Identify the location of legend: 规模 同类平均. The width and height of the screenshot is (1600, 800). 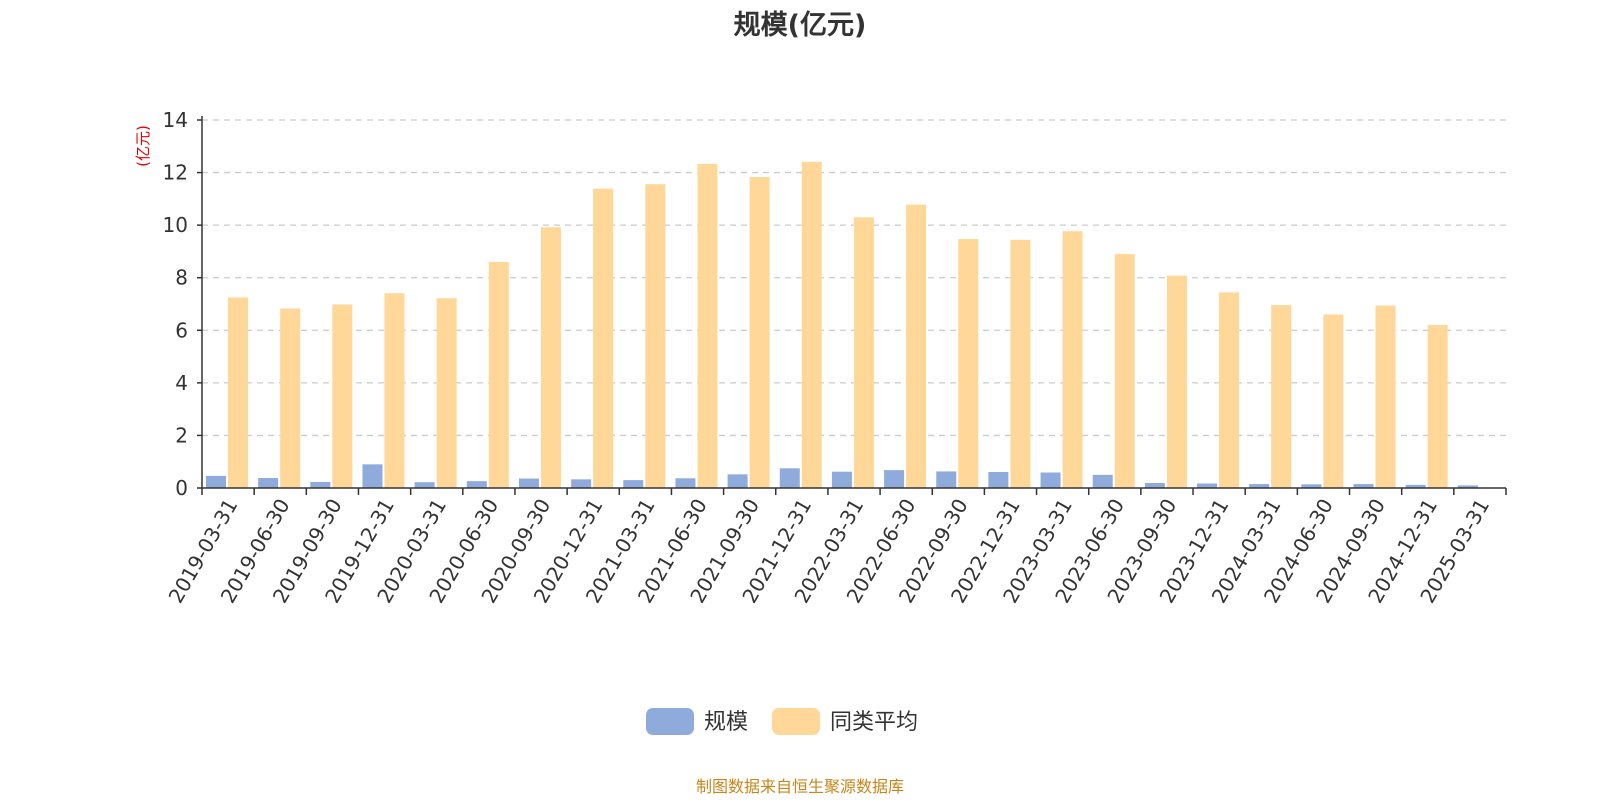
(782, 721).